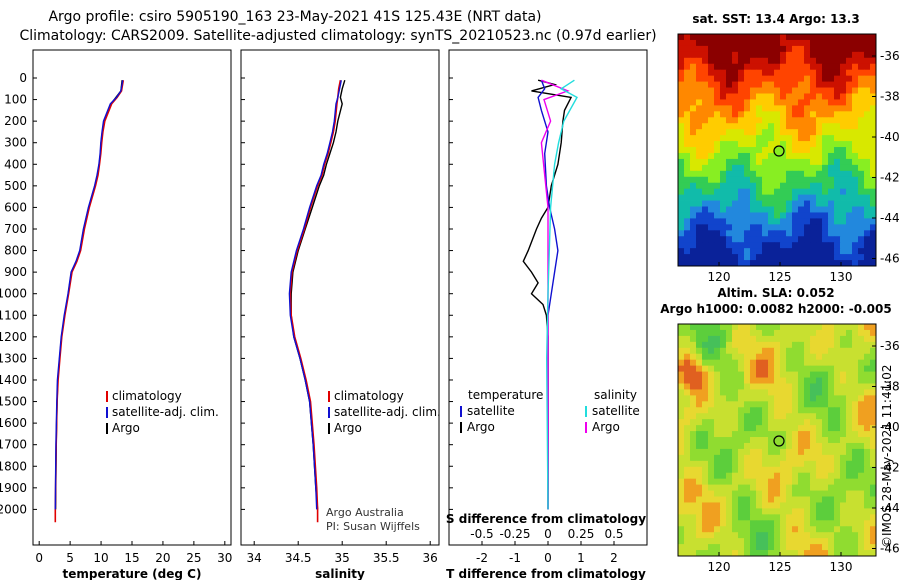 The width and height of the screenshot is (900, 580). I want to click on depth-tick-label: 400, so click(15, 164).